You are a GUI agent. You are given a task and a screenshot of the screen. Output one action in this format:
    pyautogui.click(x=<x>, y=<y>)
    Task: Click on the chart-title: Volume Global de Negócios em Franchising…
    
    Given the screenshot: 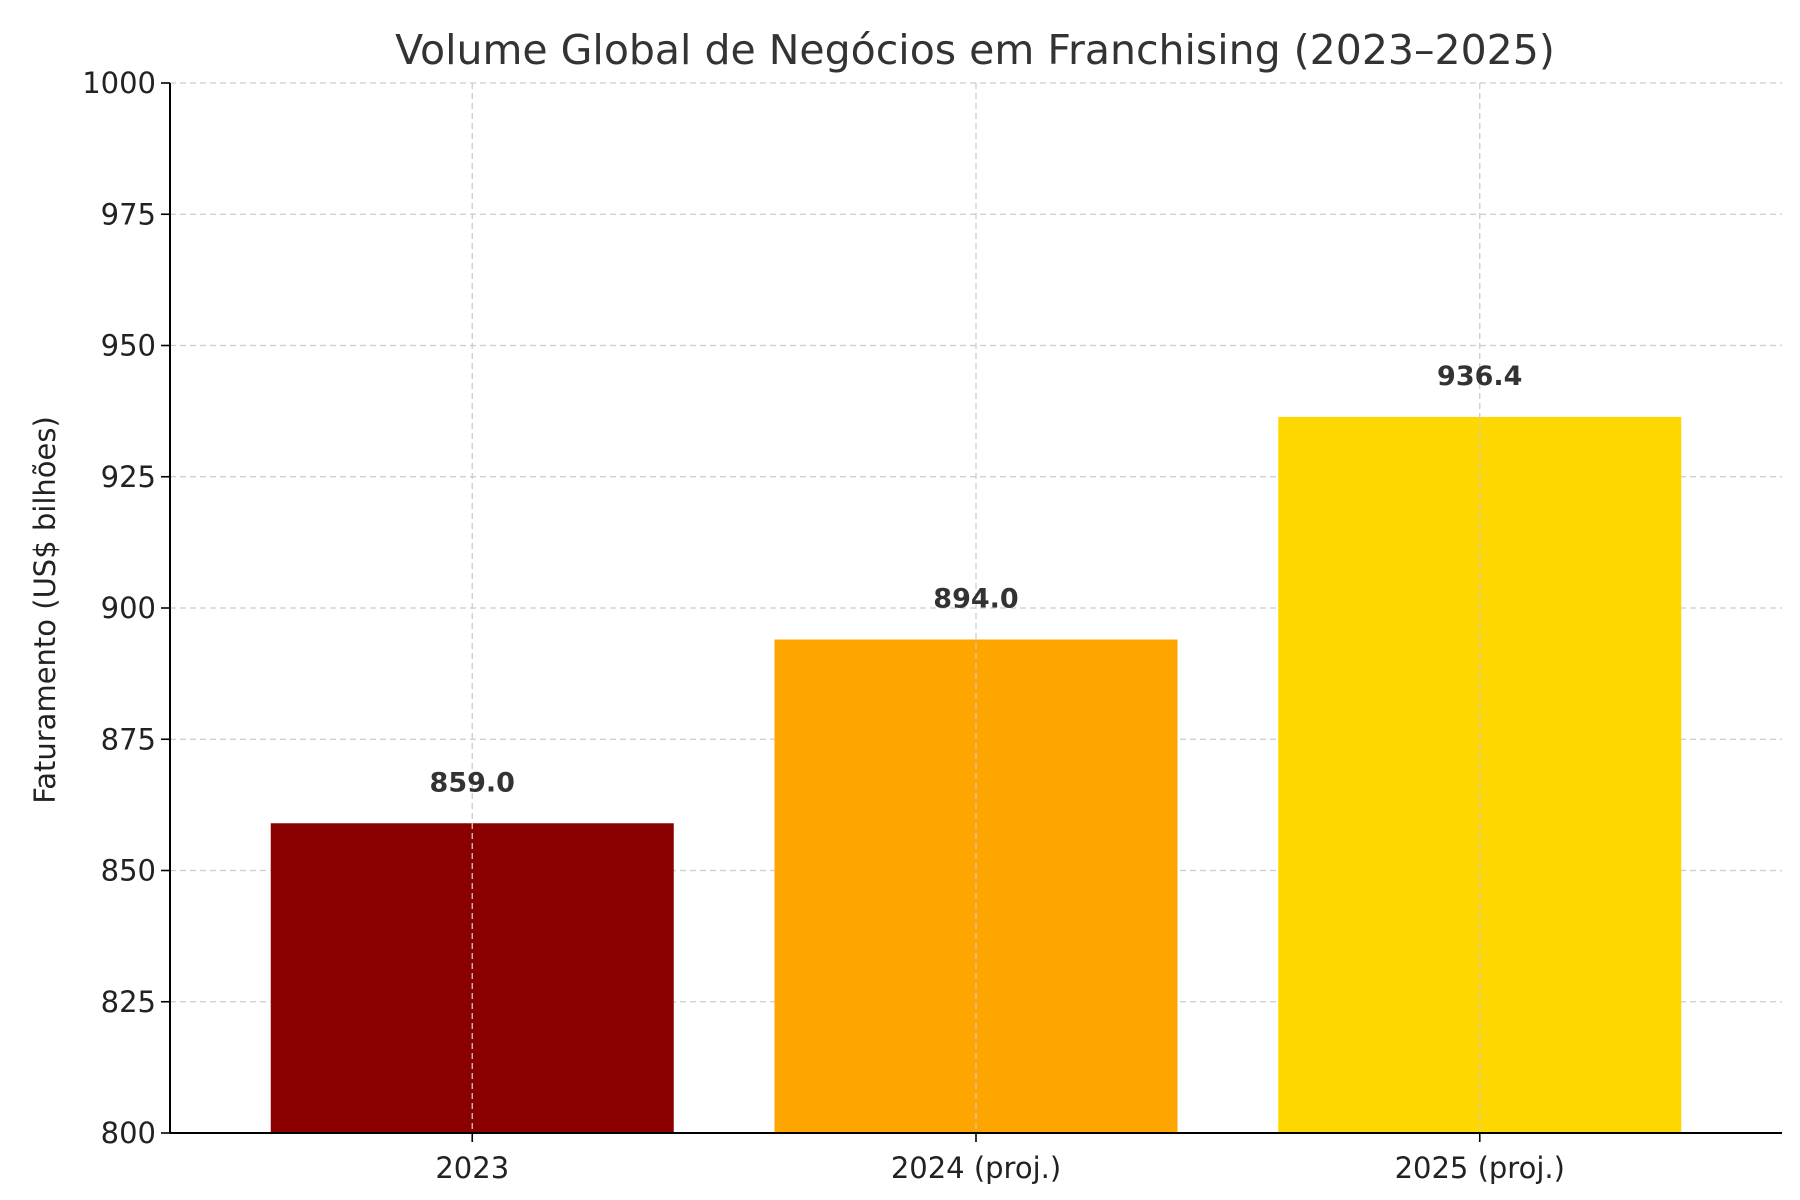 What is the action you would take?
    pyautogui.click(x=975, y=50)
    